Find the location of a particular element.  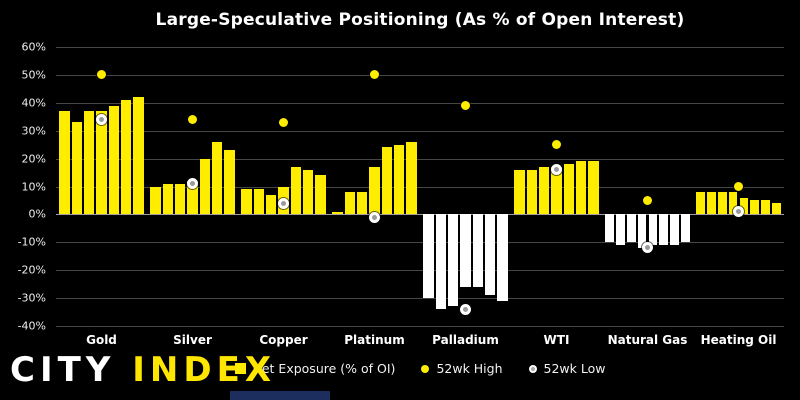

legend-item-net-exposure: Net Exposure (% of OI) is located at coordinates (314, 368).